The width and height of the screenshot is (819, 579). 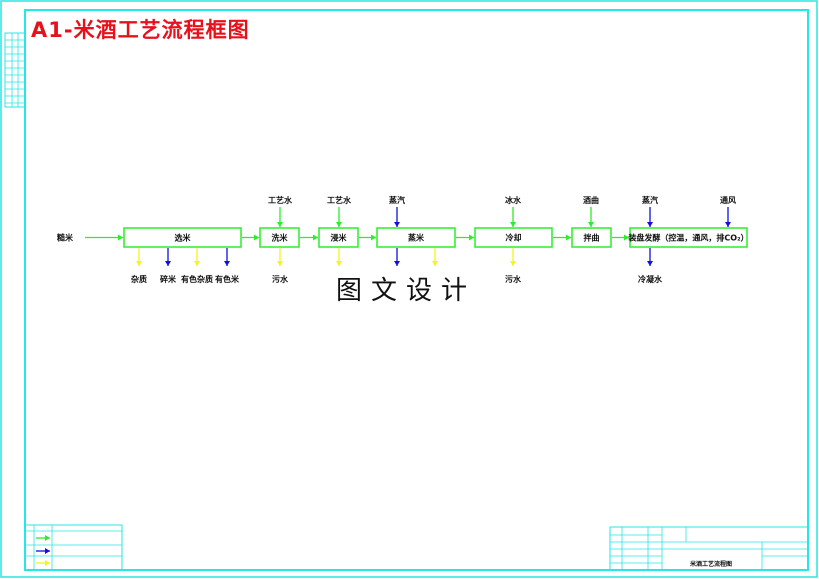 I want to click on flow-arrow-raw-head, so click(x=120, y=237).